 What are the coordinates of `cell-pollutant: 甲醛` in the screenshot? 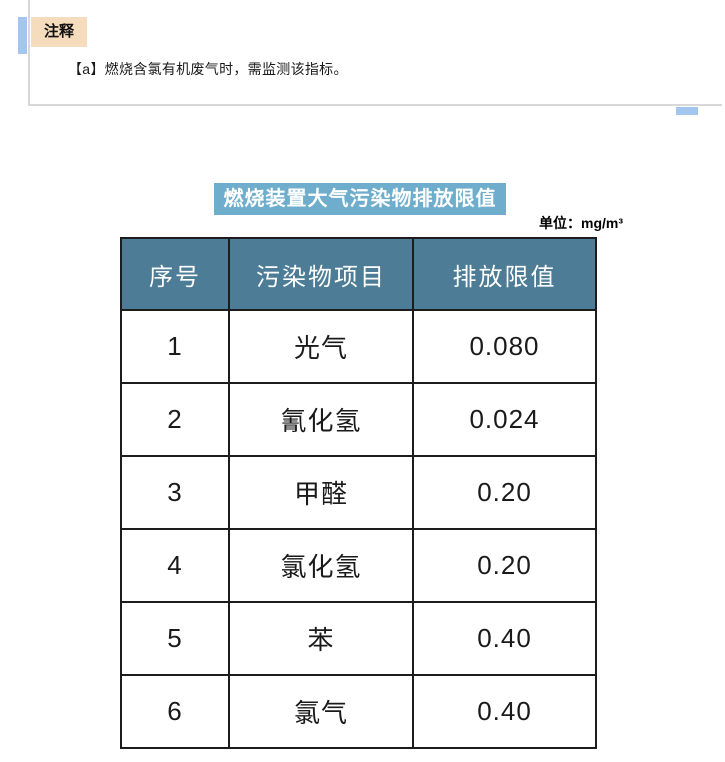 It's located at (321, 492).